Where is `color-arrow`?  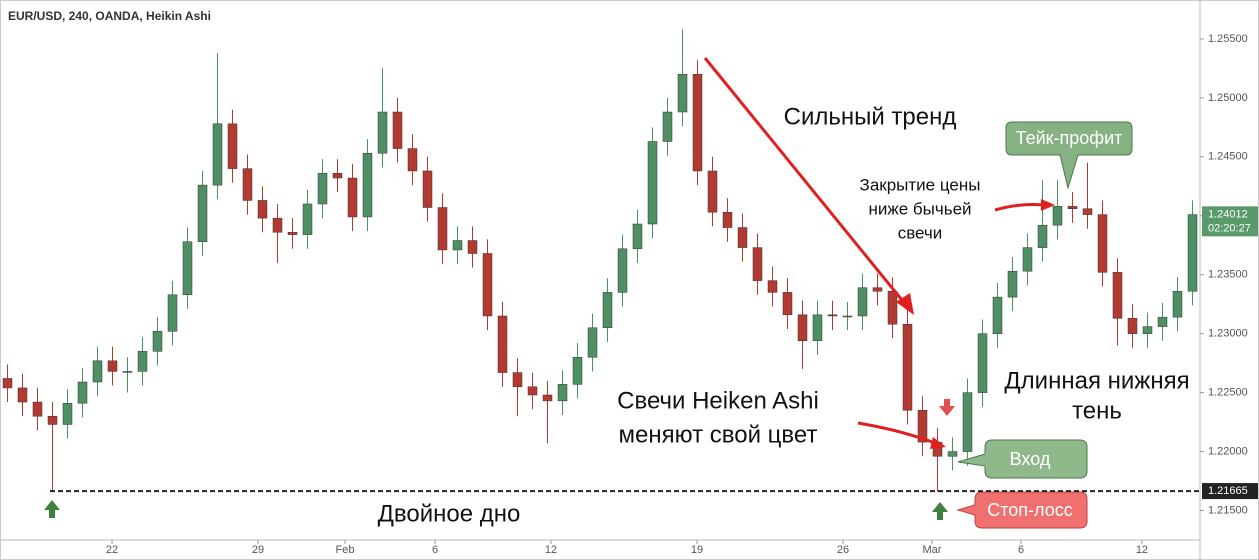
color-arrow is located at coordinates (896, 433).